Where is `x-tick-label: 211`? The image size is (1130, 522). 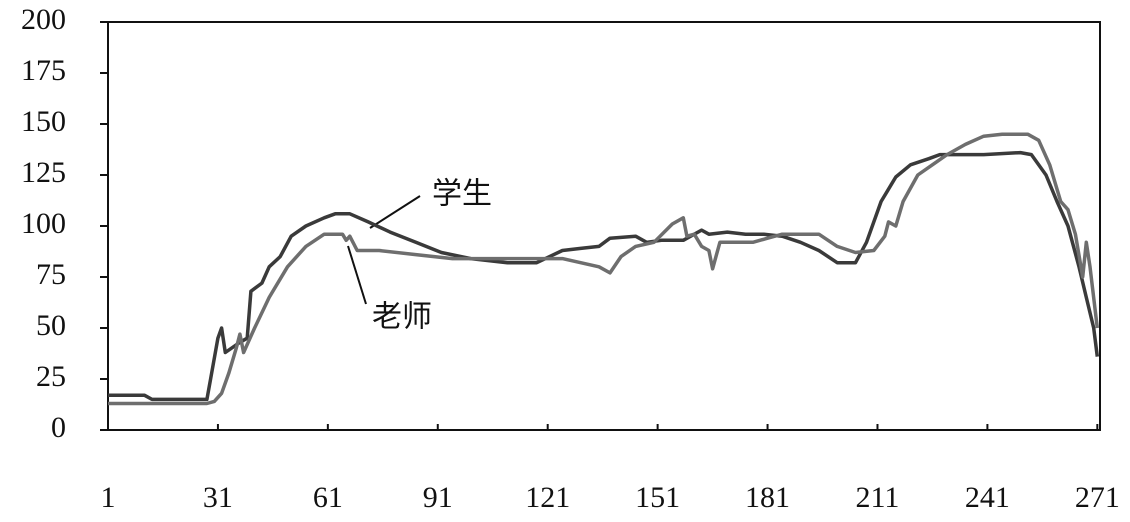 x-tick-label: 211 is located at coordinates (878, 497).